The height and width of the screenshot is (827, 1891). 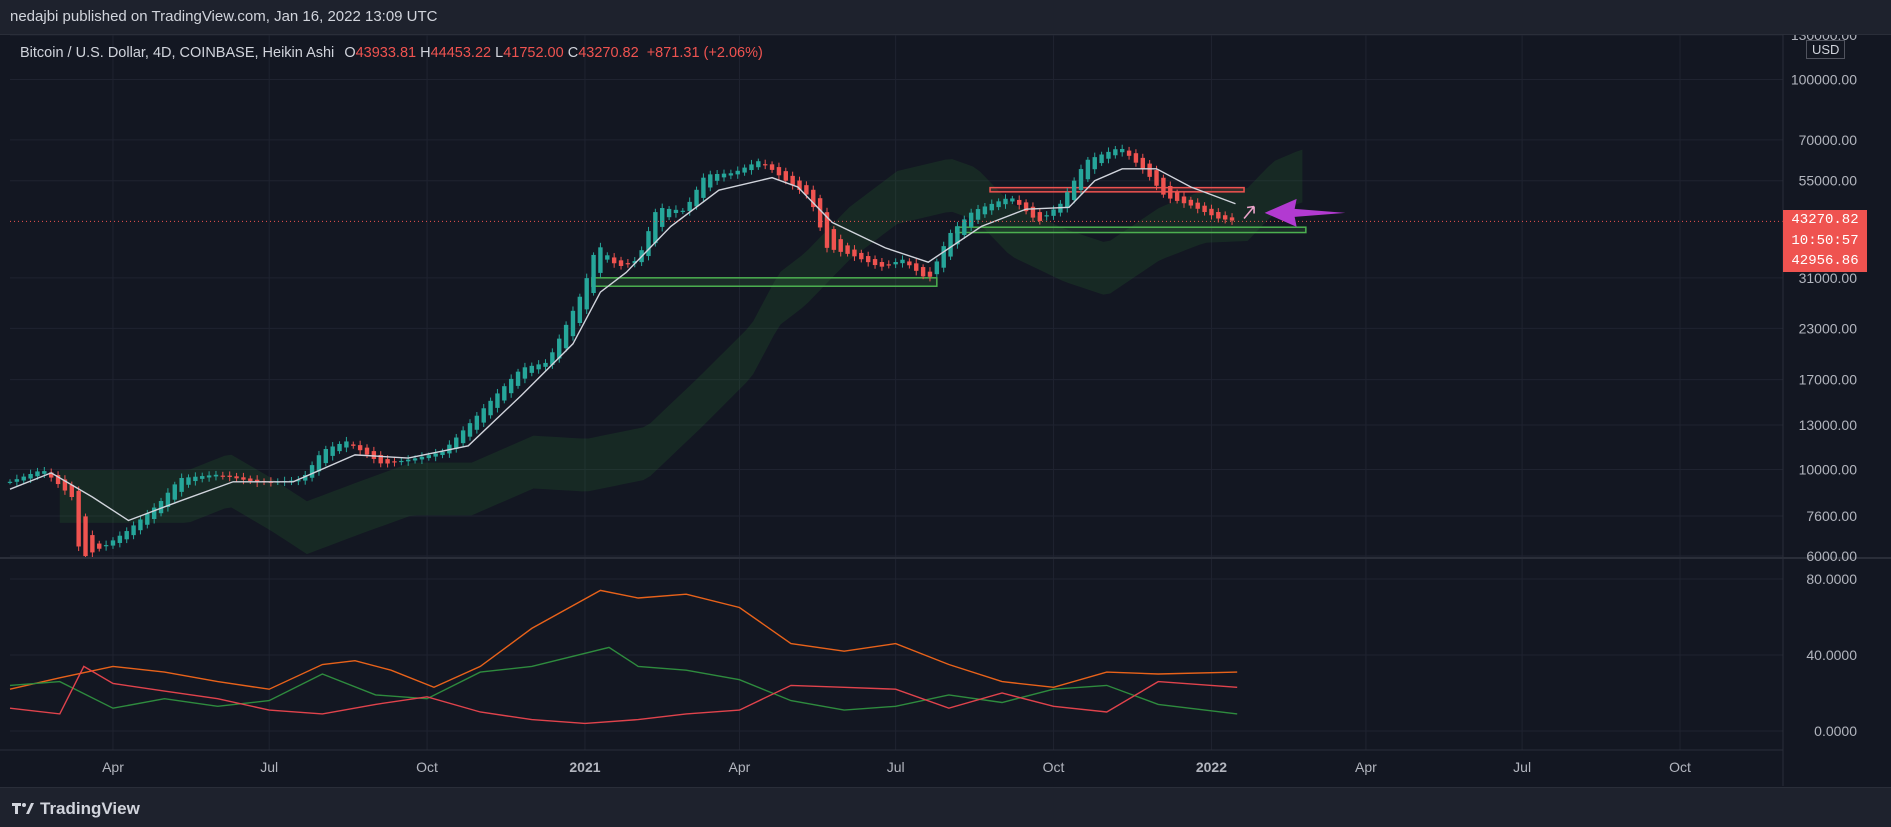 I want to click on resistance-zone, so click(x=1117, y=189).